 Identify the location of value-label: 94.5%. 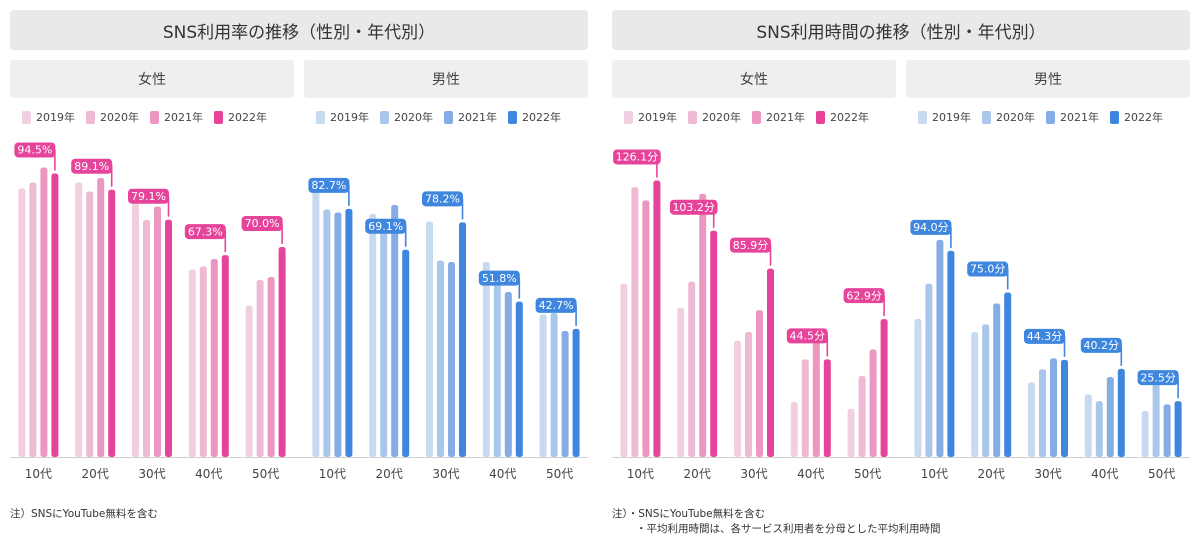
(34, 150).